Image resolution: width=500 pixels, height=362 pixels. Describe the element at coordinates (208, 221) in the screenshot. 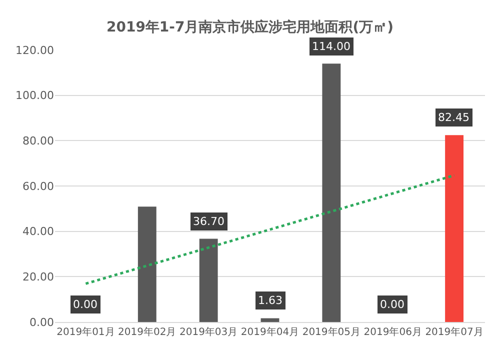

I see `data-label: 36.70` at that location.